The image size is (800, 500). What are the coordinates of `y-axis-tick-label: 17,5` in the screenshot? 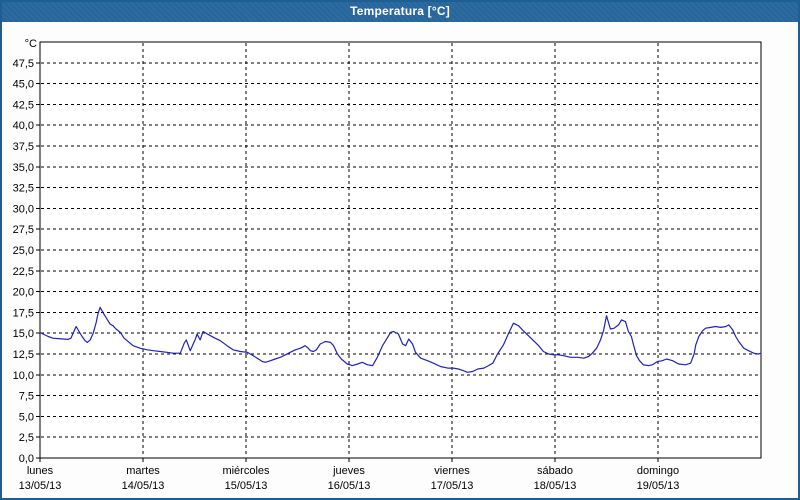 It's located at (23, 313).